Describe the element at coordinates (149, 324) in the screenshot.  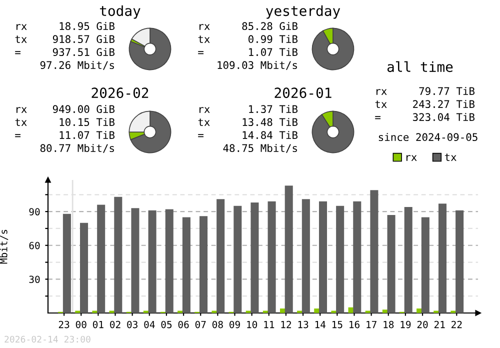
I see `x-tick-label: 04` at that location.